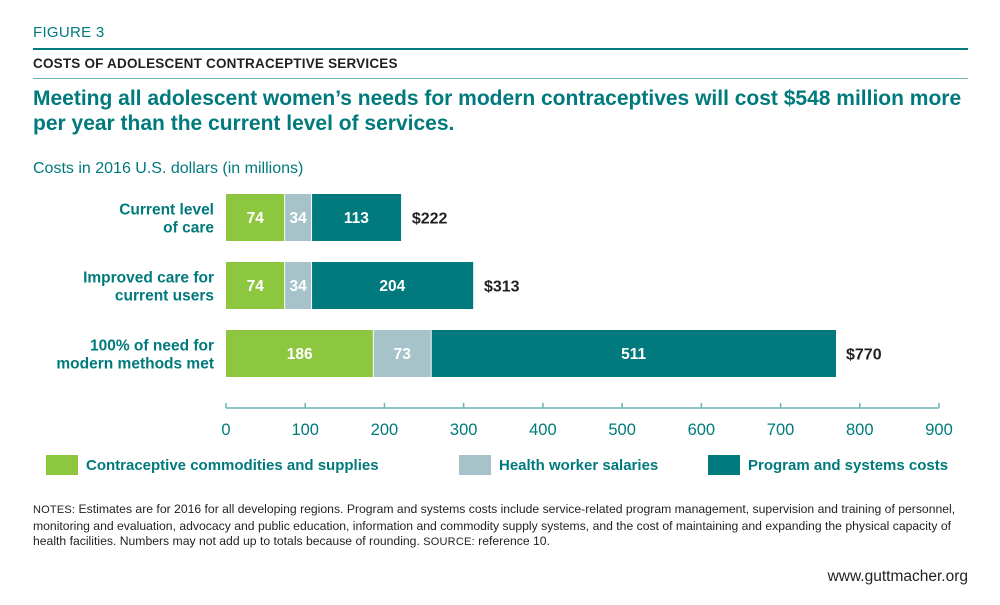  What do you see at coordinates (62, 465) in the screenshot?
I see `legend-swatch-commodities` at bounding box center [62, 465].